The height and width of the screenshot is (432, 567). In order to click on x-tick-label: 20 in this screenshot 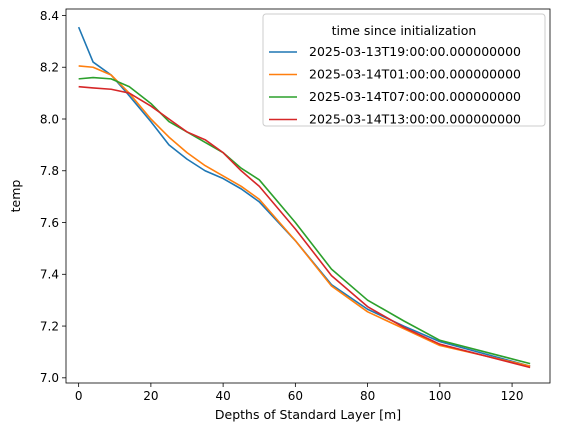, I will do `click(150, 396)`.